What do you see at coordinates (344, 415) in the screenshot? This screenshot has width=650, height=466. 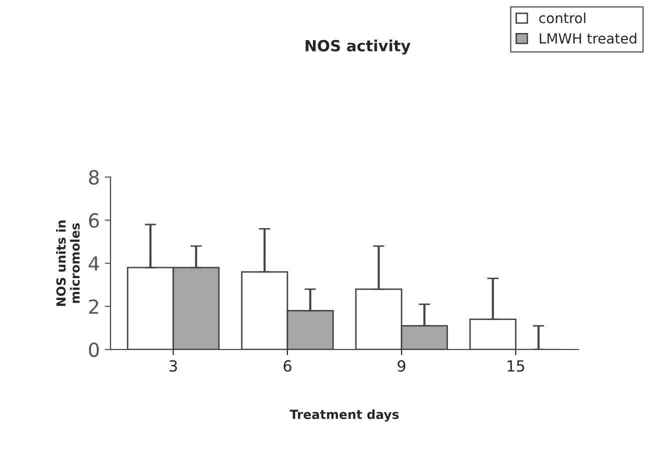 I see `x-axis-title: Treatment days` at bounding box center [344, 415].